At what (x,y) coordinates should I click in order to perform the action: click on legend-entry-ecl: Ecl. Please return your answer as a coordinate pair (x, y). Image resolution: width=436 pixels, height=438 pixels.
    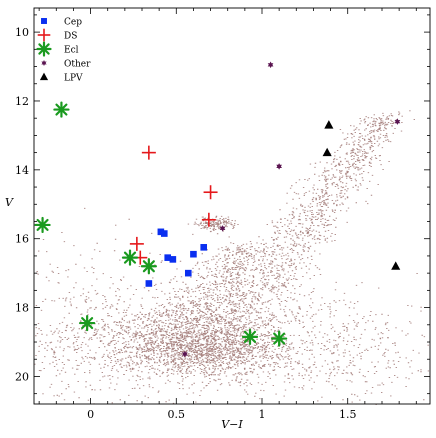
    Looking at the image, I should click on (57, 49).